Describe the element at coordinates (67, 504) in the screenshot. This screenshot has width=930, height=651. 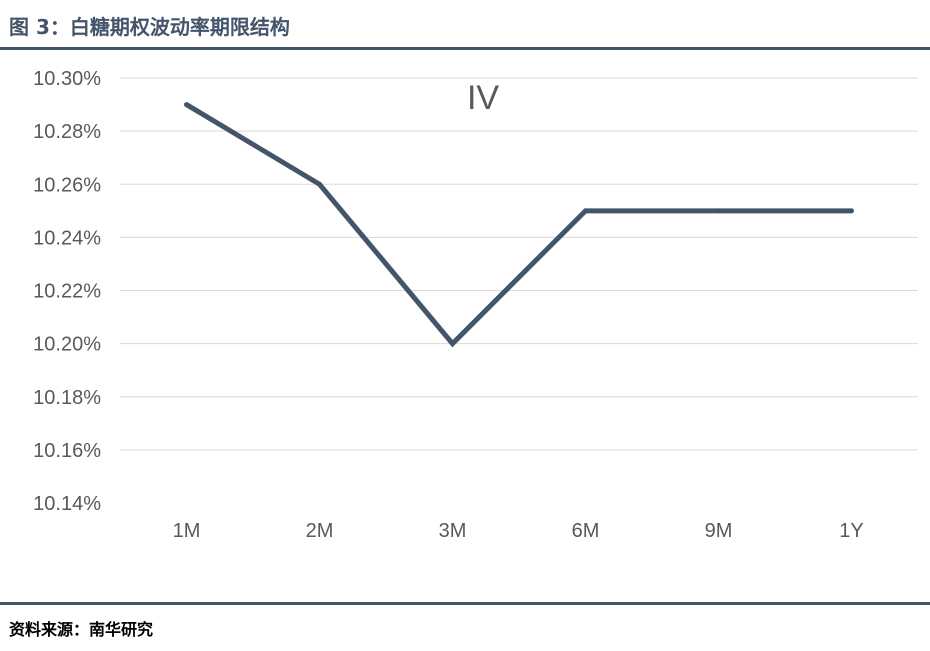
I see `y-tick-label: 10.14%` at that location.